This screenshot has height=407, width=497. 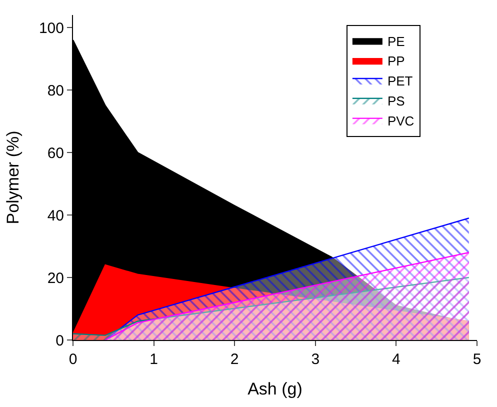 I want to click on x-tick-label: 1, so click(x=154, y=359).